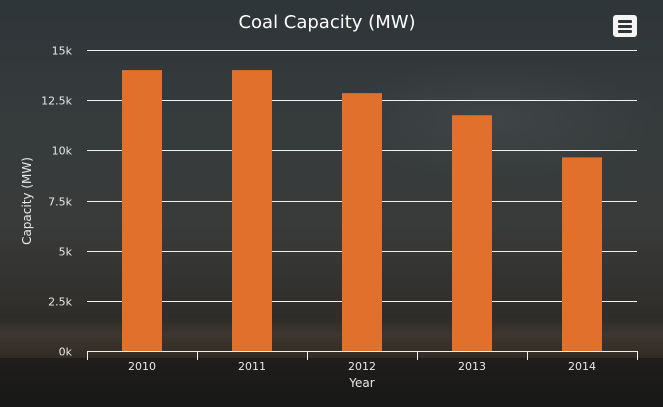 This screenshot has height=407, width=663. I want to click on x-tick-label: 2014, so click(582, 366).